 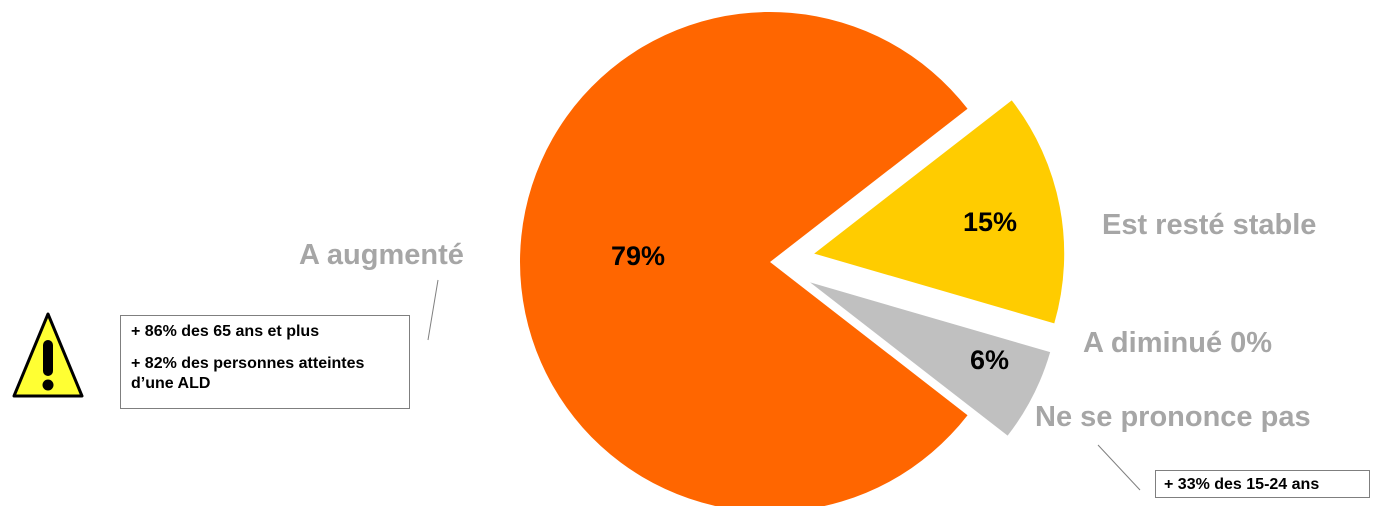 What do you see at coordinates (48, 355) in the screenshot?
I see `warning-triangle-icon` at bounding box center [48, 355].